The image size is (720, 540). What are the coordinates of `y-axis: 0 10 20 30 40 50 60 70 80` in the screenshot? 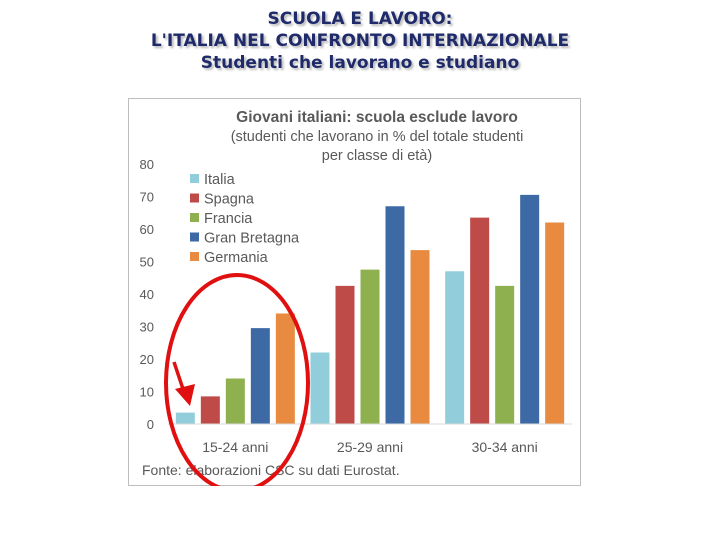 It's located at (147, 294).